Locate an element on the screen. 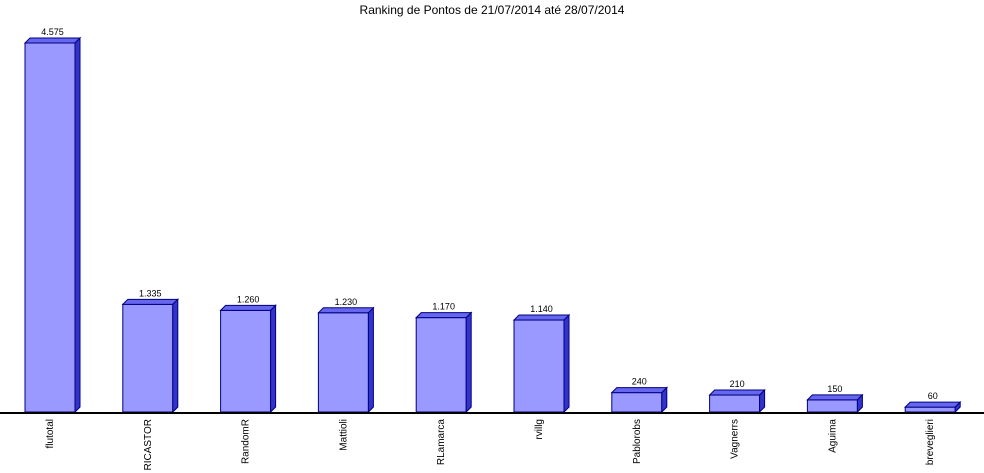 This screenshot has width=984, height=473. category-label: Vagnerrs is located at coordinates (735, 439).